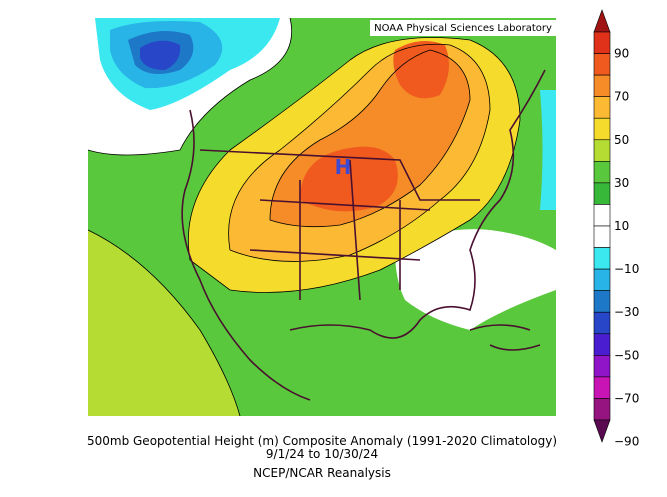 The width and height of the screenshot is (667, 497). I want to click on colorbar-tick-label: 70, so click(621, 97).